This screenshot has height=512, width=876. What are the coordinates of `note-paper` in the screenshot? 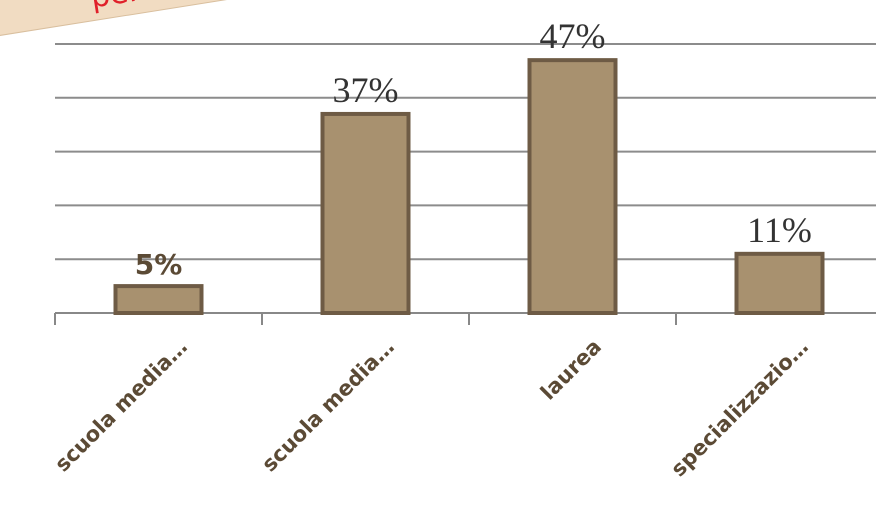 It's located at (129, 19).